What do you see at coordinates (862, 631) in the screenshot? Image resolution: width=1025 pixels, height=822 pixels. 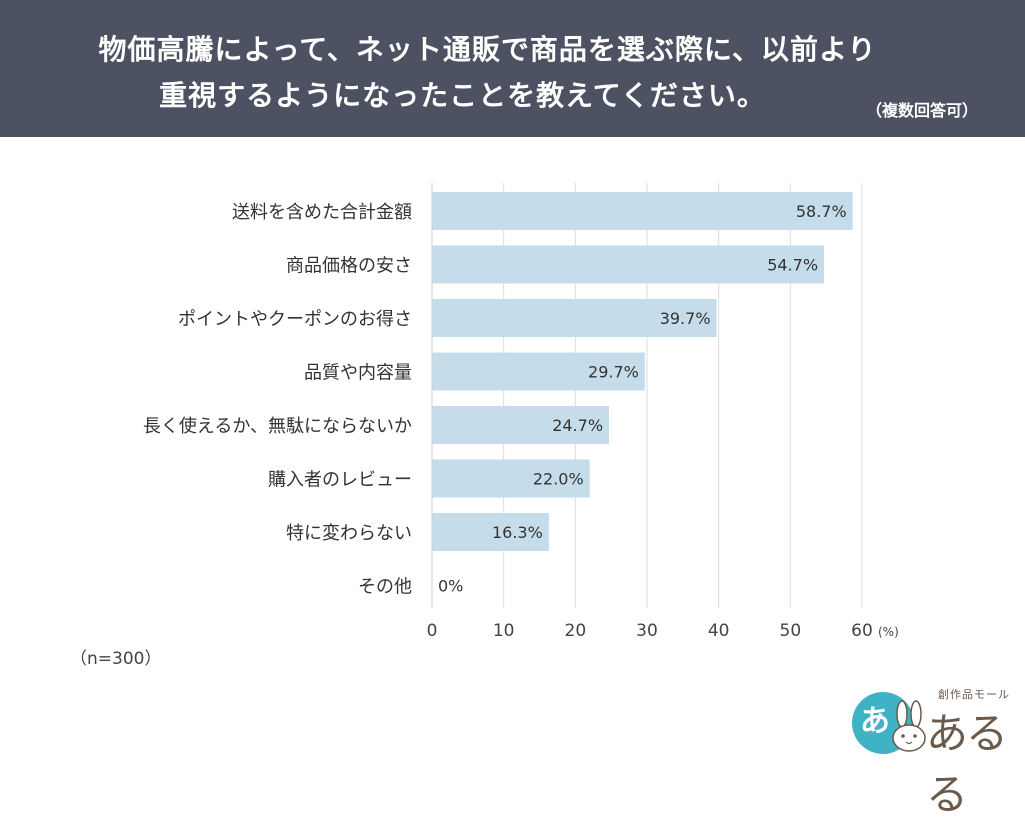 I see `x-tick-label: 60` at bounding box center [862, 631].